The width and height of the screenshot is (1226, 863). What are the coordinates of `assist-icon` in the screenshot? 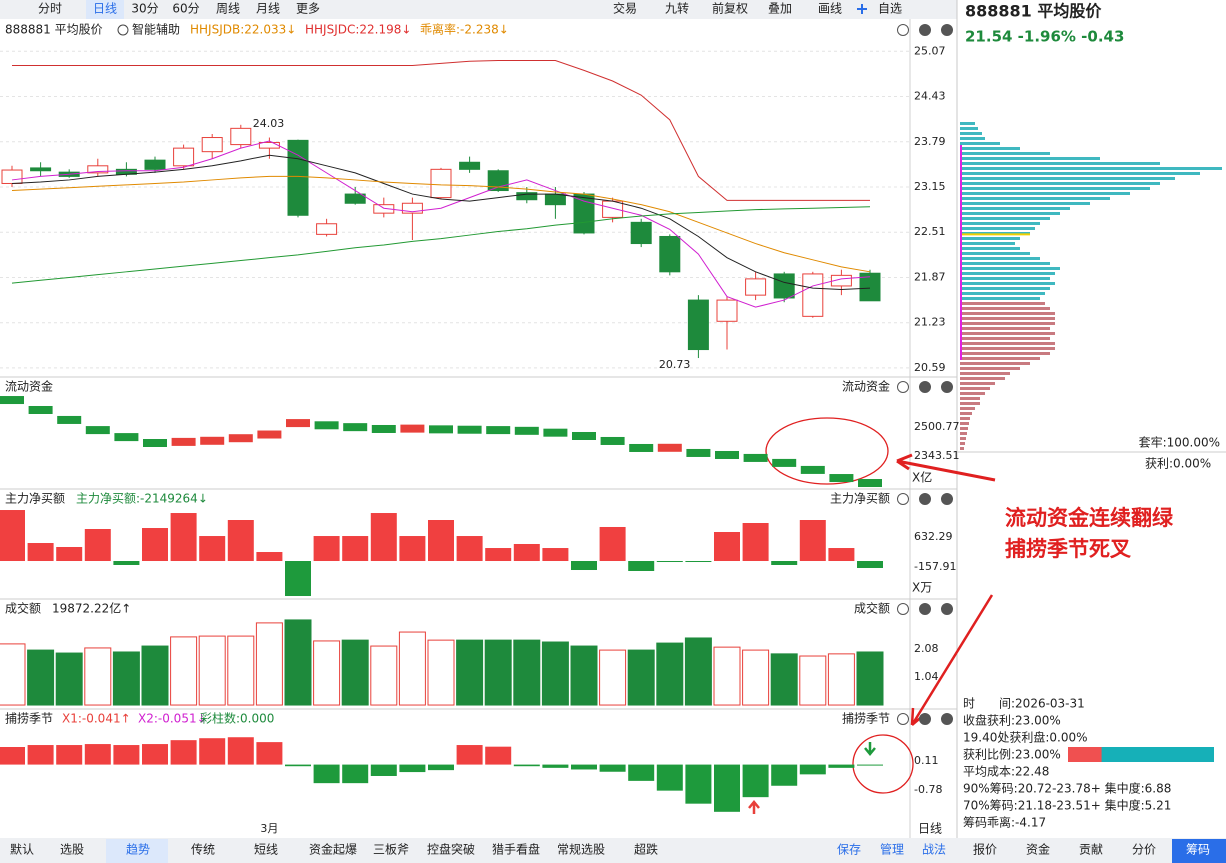 It's located at (123, 30).